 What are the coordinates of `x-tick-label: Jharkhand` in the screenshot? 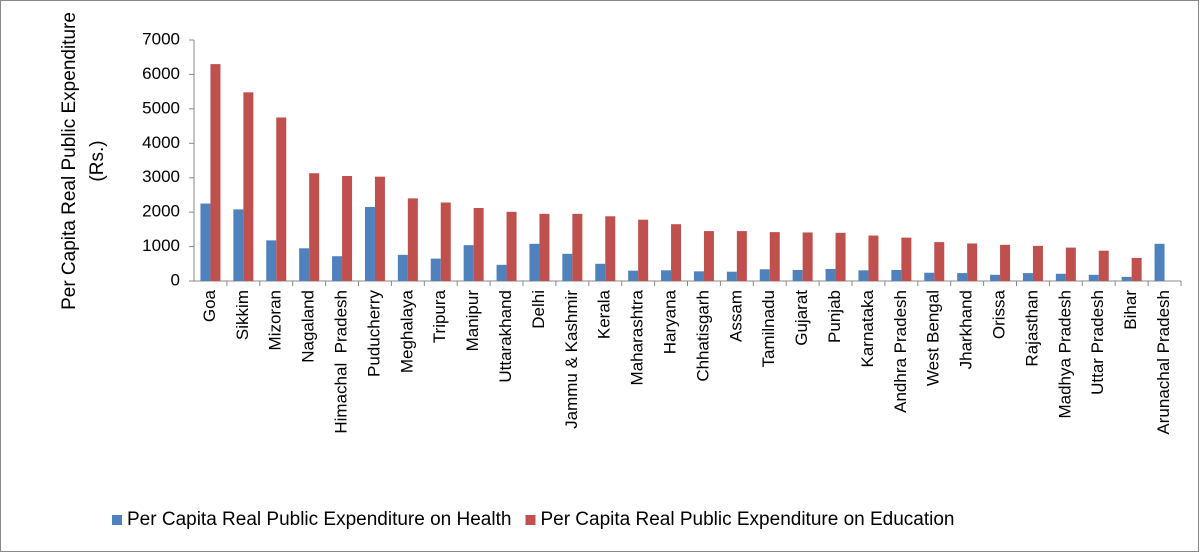 It's located at (966, 329).